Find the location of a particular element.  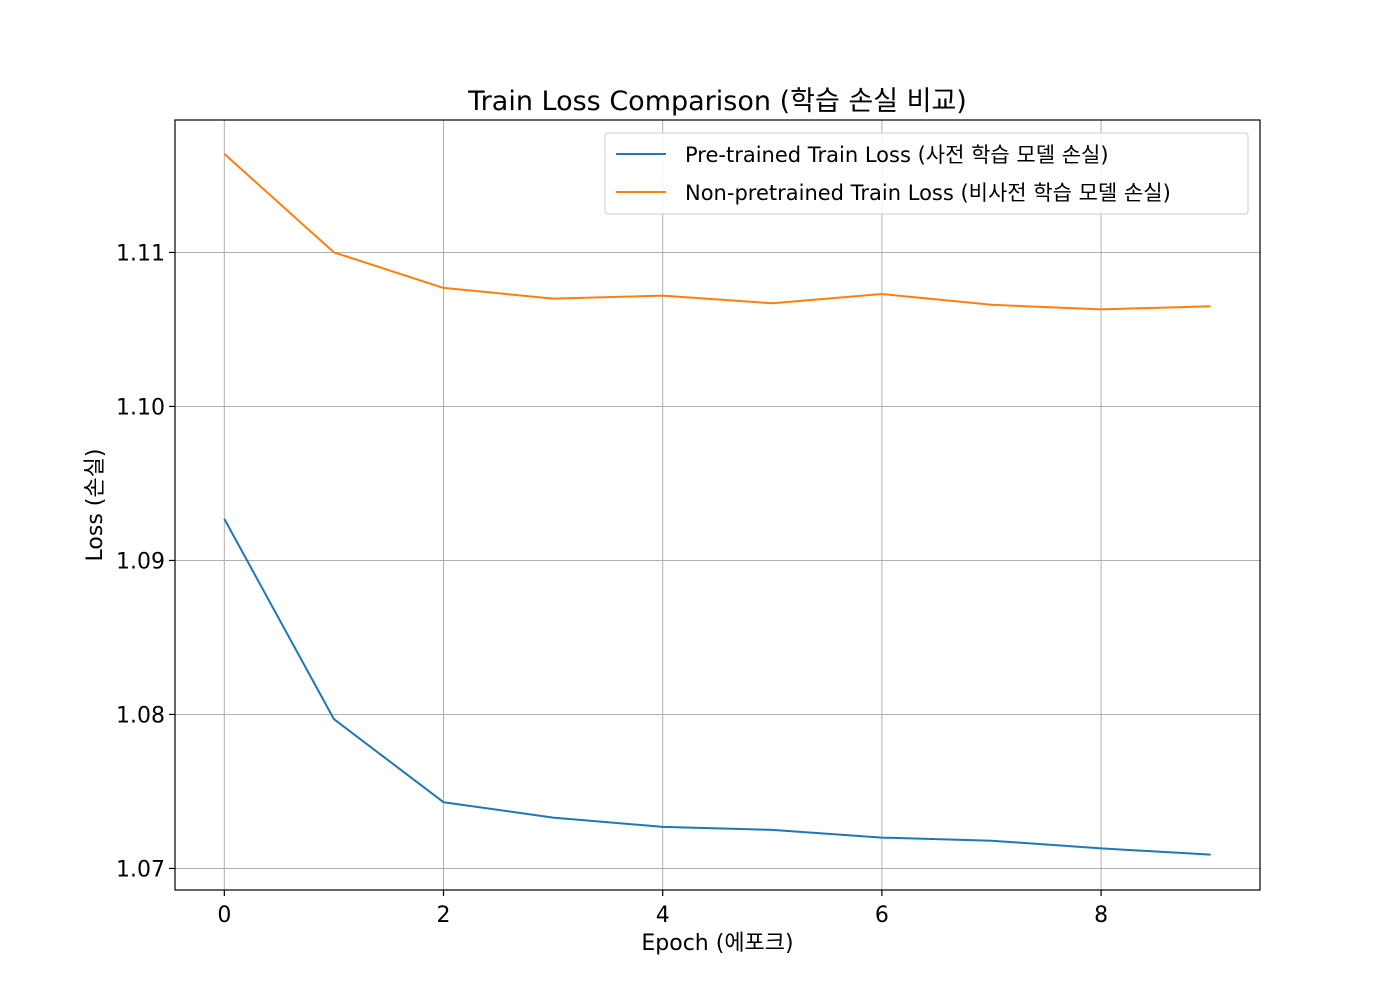

legend-label-non-pretrained: Non-pretrained Train Loss (비사전 학습 모델 손실) is located at coordinates (928, 193).